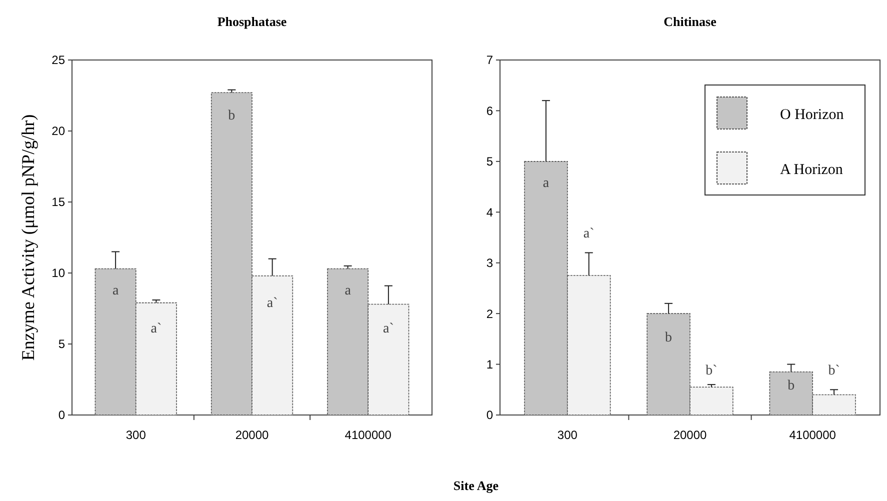  Describe the element at coordinates (812, 115) in the screenshot. I see `legend-label: O Horizon` at that location.